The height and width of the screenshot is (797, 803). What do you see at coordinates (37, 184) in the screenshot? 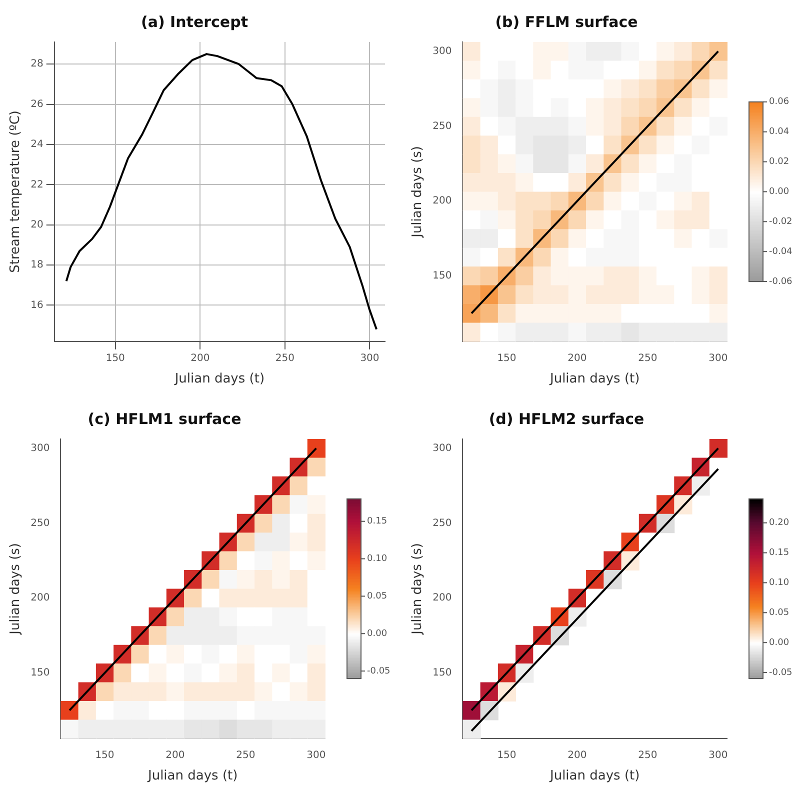
I see `y-tick-label: 22` at bounding box center [37, 184].